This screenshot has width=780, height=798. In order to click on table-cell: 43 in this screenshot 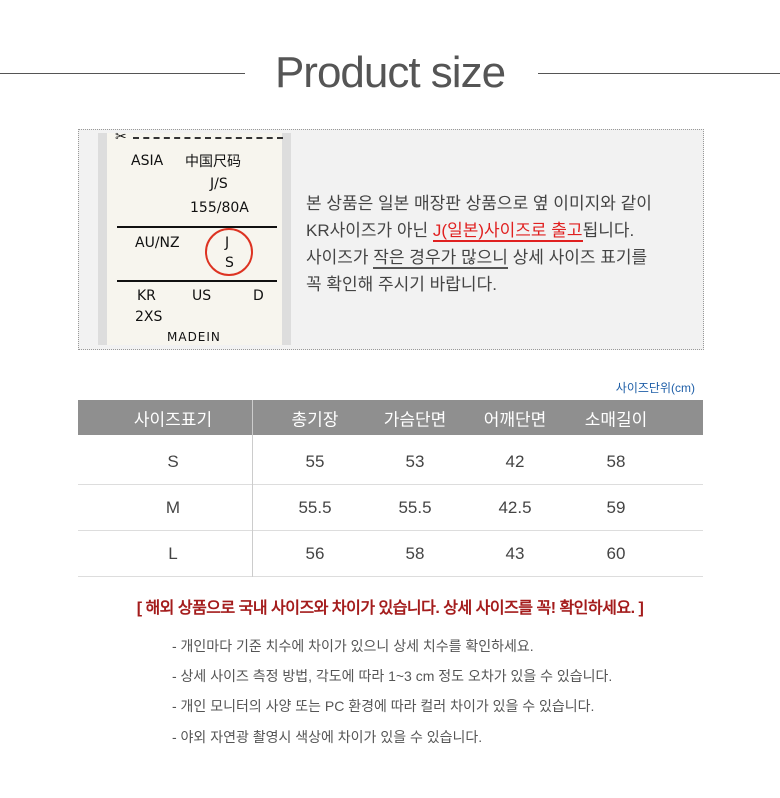, I will do `click(515, 553)`.